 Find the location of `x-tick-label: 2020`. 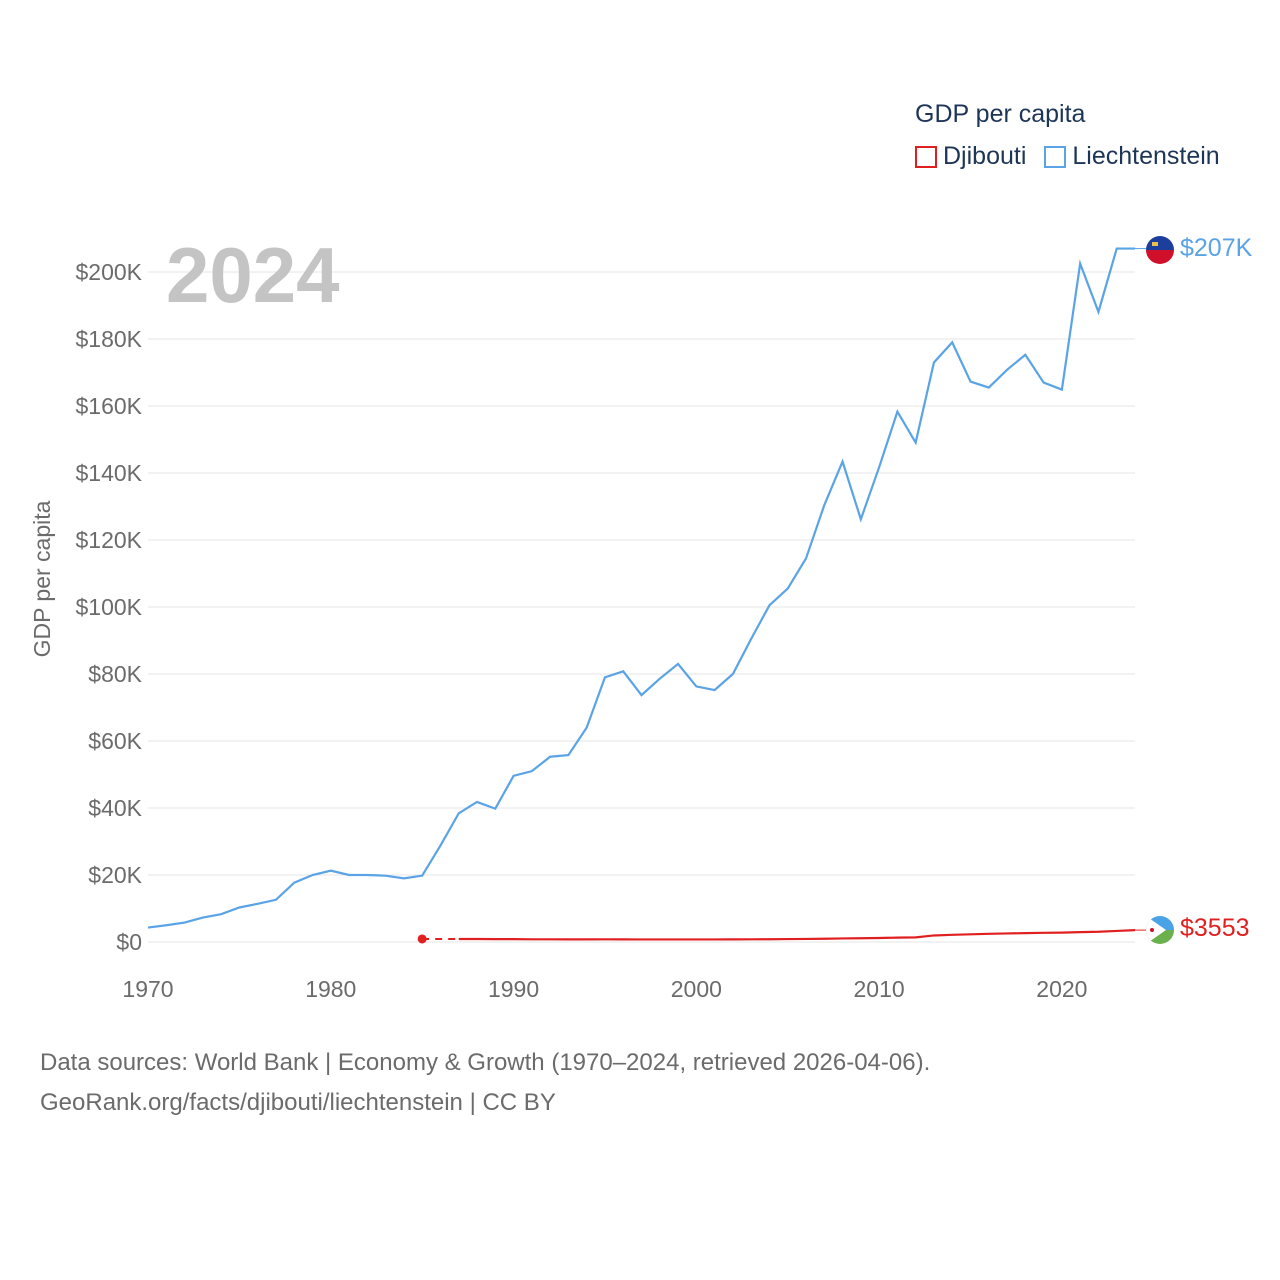

x-tick-label: 2020 is located at coordinates (1061, 989).